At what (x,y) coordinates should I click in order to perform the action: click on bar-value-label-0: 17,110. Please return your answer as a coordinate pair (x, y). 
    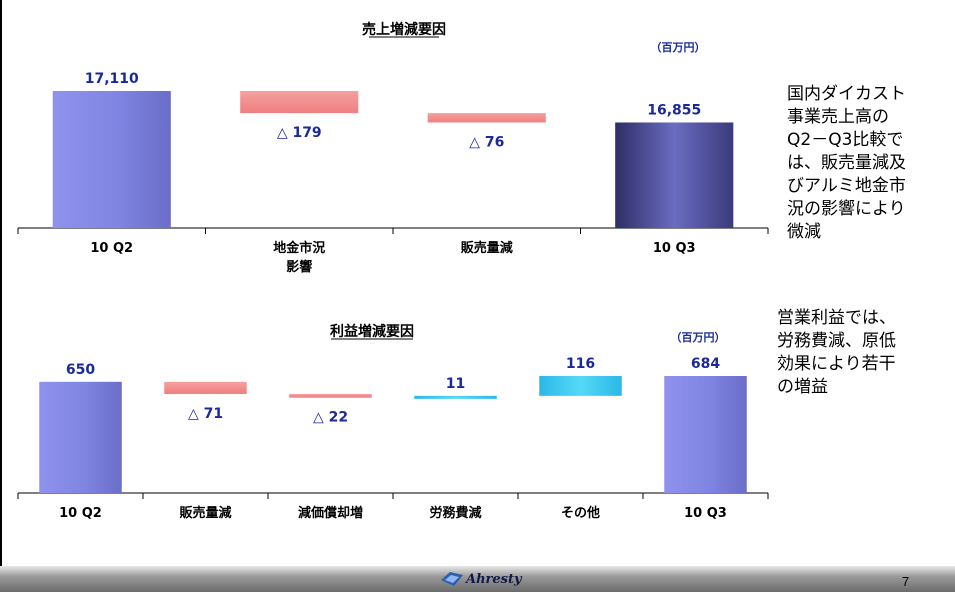
    Looking at the image, I should click on (112, 79).